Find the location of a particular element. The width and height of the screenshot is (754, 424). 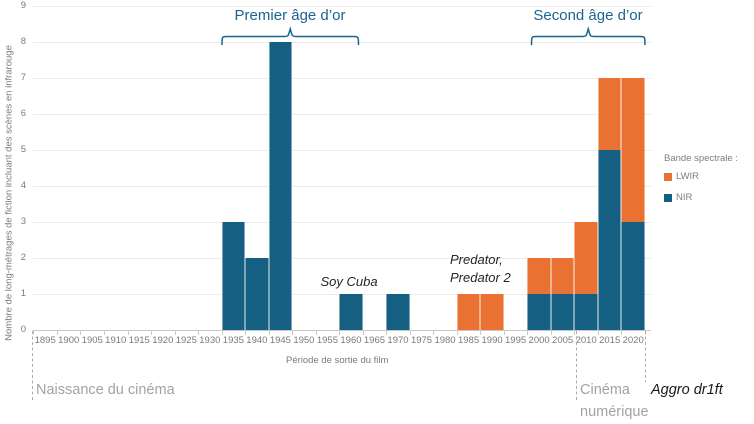

x-tick-label-1925: 1925 is located at coordinates (186, 340).